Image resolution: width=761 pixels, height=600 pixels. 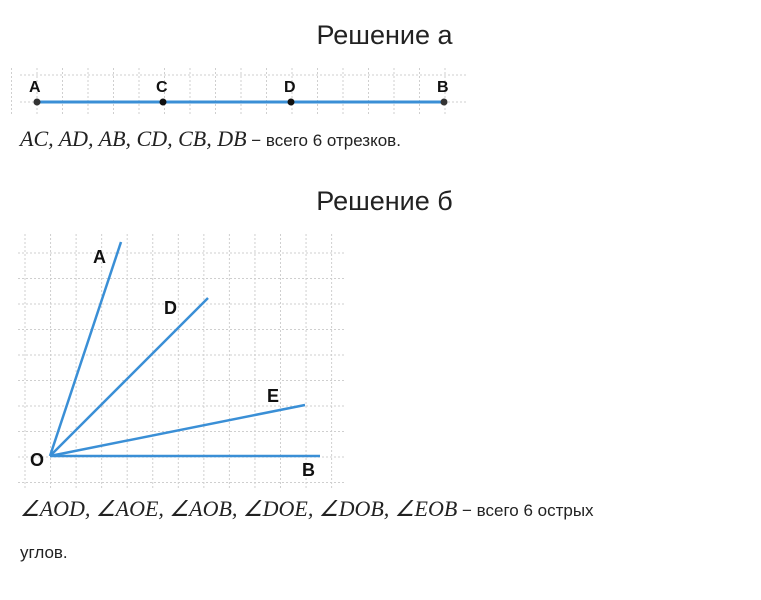 What do you see at coordinates (163, 102) in the screenshot?
I see `point-c` at bounding box center [163, 102].